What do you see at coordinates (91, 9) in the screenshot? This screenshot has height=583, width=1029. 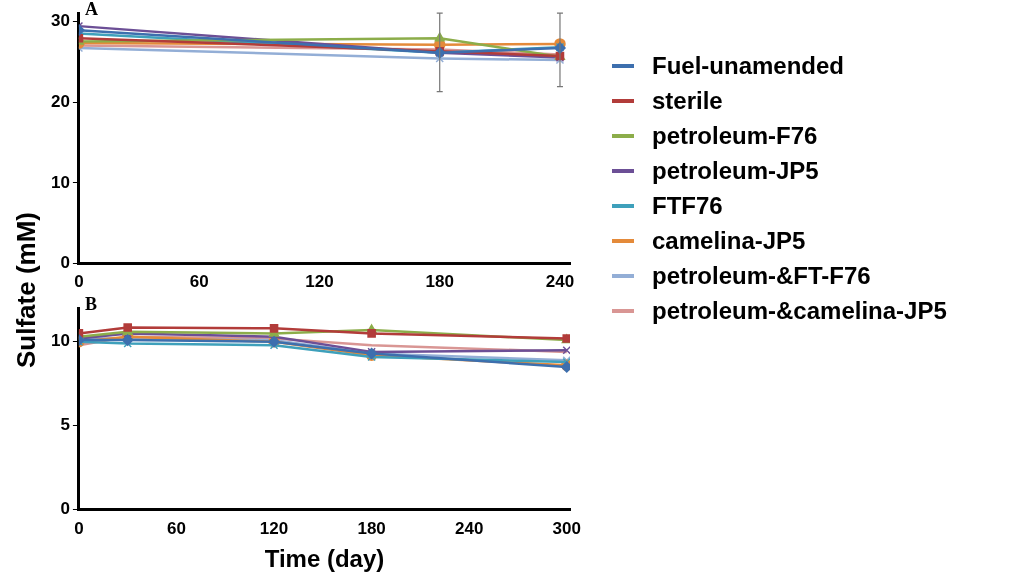 I see `annotation: A` at bounding box center [91, 9].